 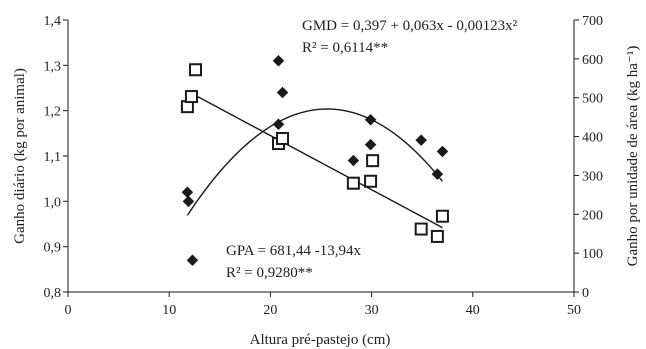 What do you see at coordinates (20, 156) in the screenshot?
I see `y-left-axis-title: Ganho diário (kg por animal)` at bounding box center [20, 156].